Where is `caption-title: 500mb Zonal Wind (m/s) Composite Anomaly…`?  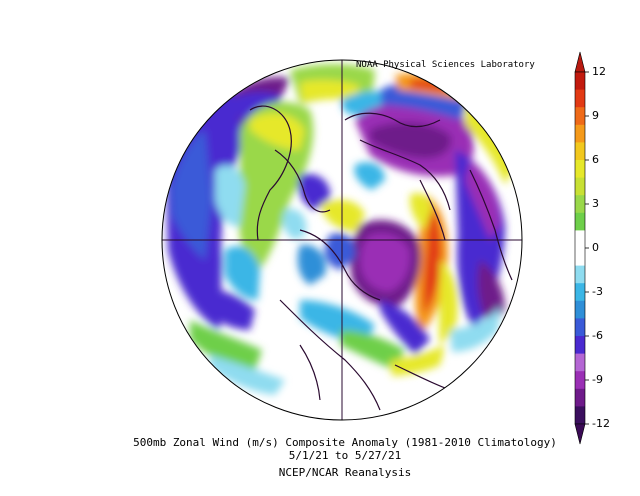
caption-title: 500mb Zonal Wind (m/s) Composite Anomaly… is located at coordinates (345, 442).